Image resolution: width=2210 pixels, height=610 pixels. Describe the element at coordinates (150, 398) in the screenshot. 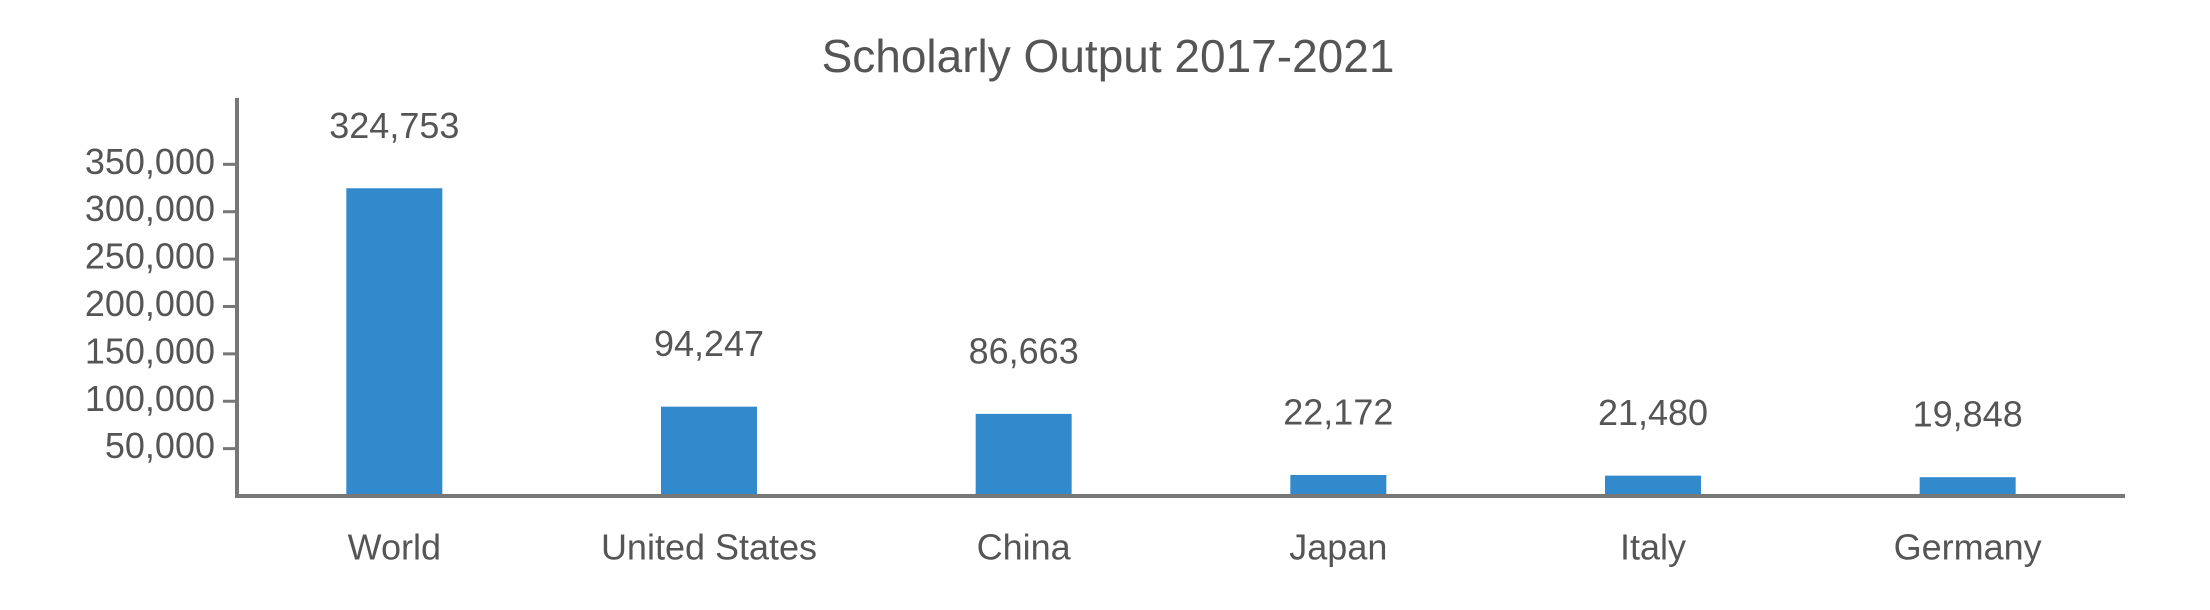

I see `y-tick-label: 100,000` at that location.